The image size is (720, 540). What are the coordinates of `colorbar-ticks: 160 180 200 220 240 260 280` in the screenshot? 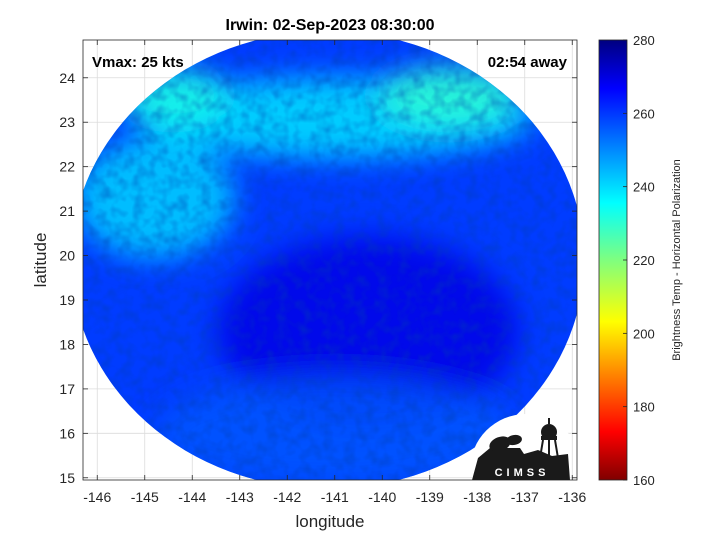 It's located at (639, 260).